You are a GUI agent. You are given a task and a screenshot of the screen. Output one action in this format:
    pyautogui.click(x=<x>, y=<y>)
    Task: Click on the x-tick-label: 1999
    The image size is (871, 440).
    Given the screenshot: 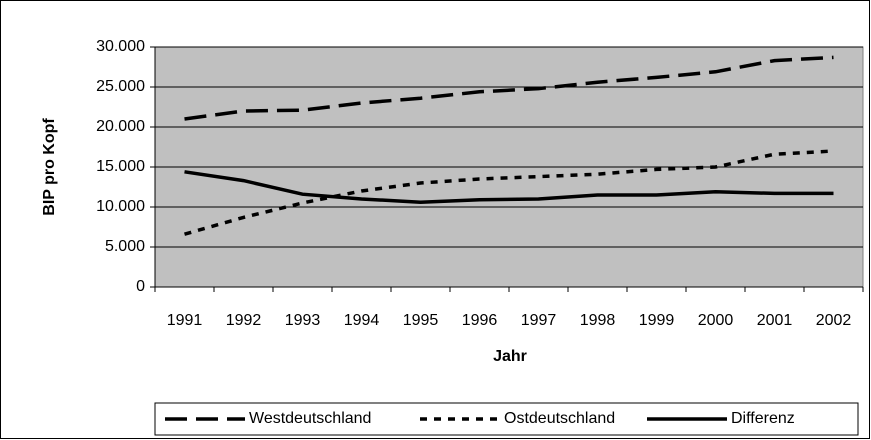 What is the action you would take?
    pyautogui.click(x=657, y=320)
    